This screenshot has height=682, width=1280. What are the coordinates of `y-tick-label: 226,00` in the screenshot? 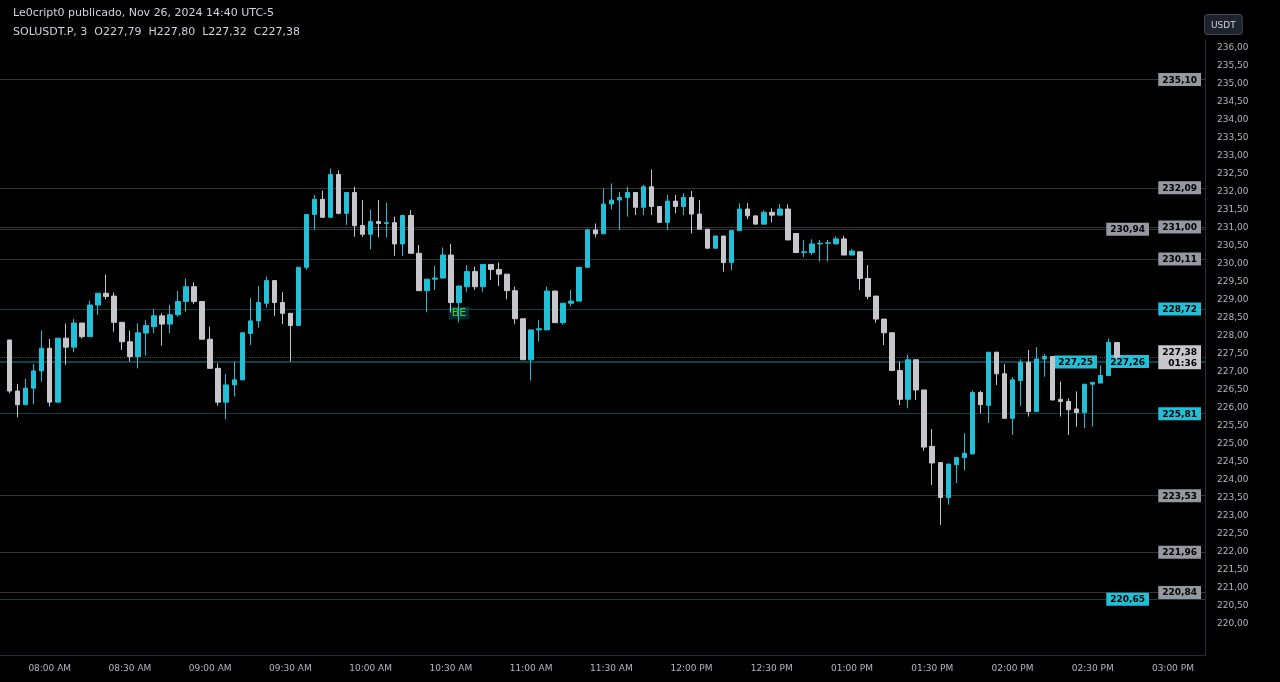 It's located at (1233, 406).